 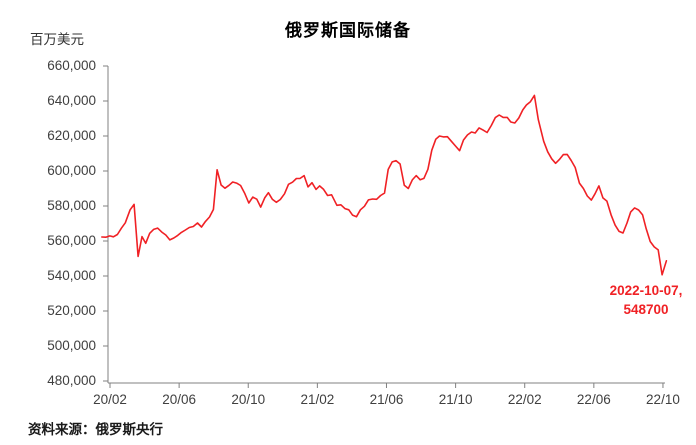 I want to click on chart-title: 俄罗斯国际储备, so click(x=348, y=30).